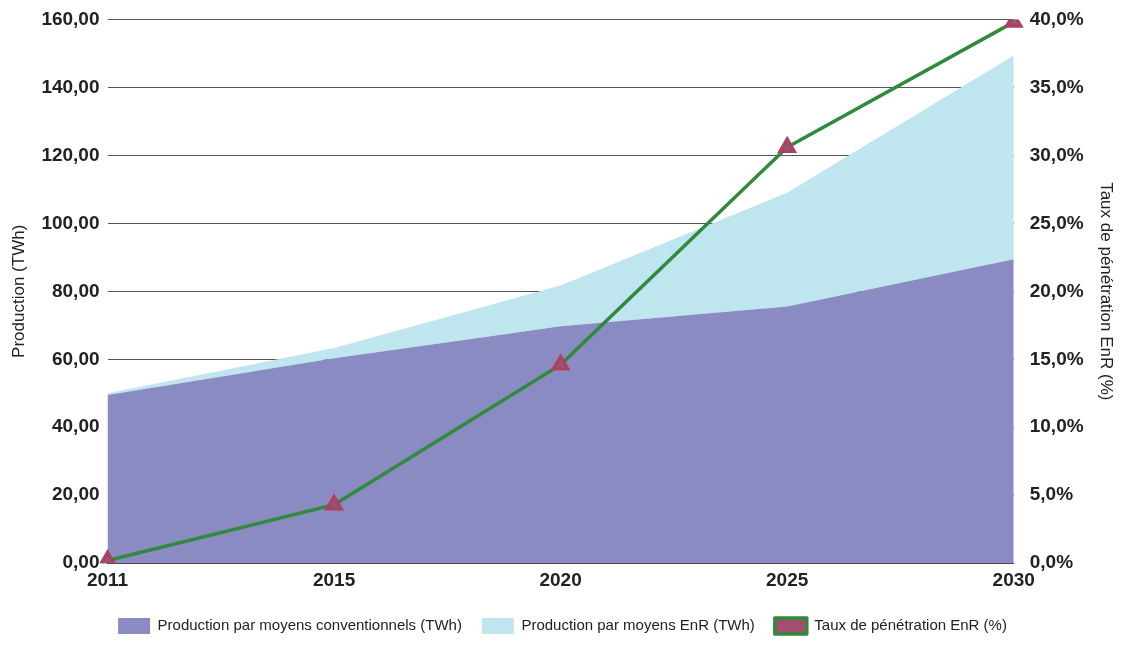 This screenshot has height=649, width=1130. I want to click on x-tick-label: 2025, so click(787, 579).